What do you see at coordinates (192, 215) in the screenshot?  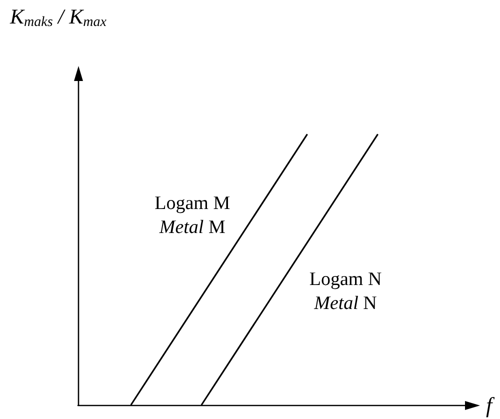 I see `series-label: Logam M Metal M` at bounding box center [192, 215].